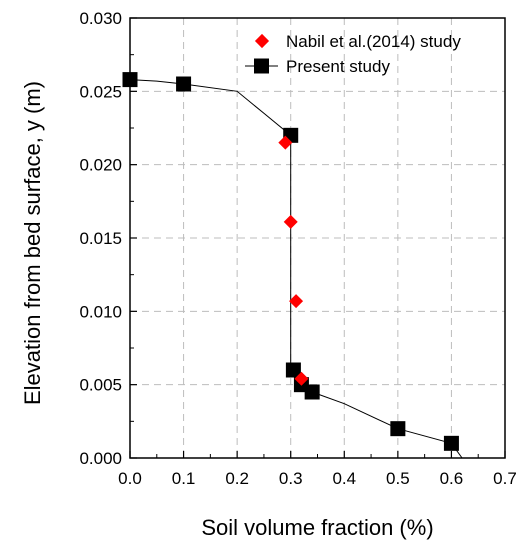 The width and height of the screenshot is (526, 550). I want to click on y-tick-label: 0.020, so click(100, 165).